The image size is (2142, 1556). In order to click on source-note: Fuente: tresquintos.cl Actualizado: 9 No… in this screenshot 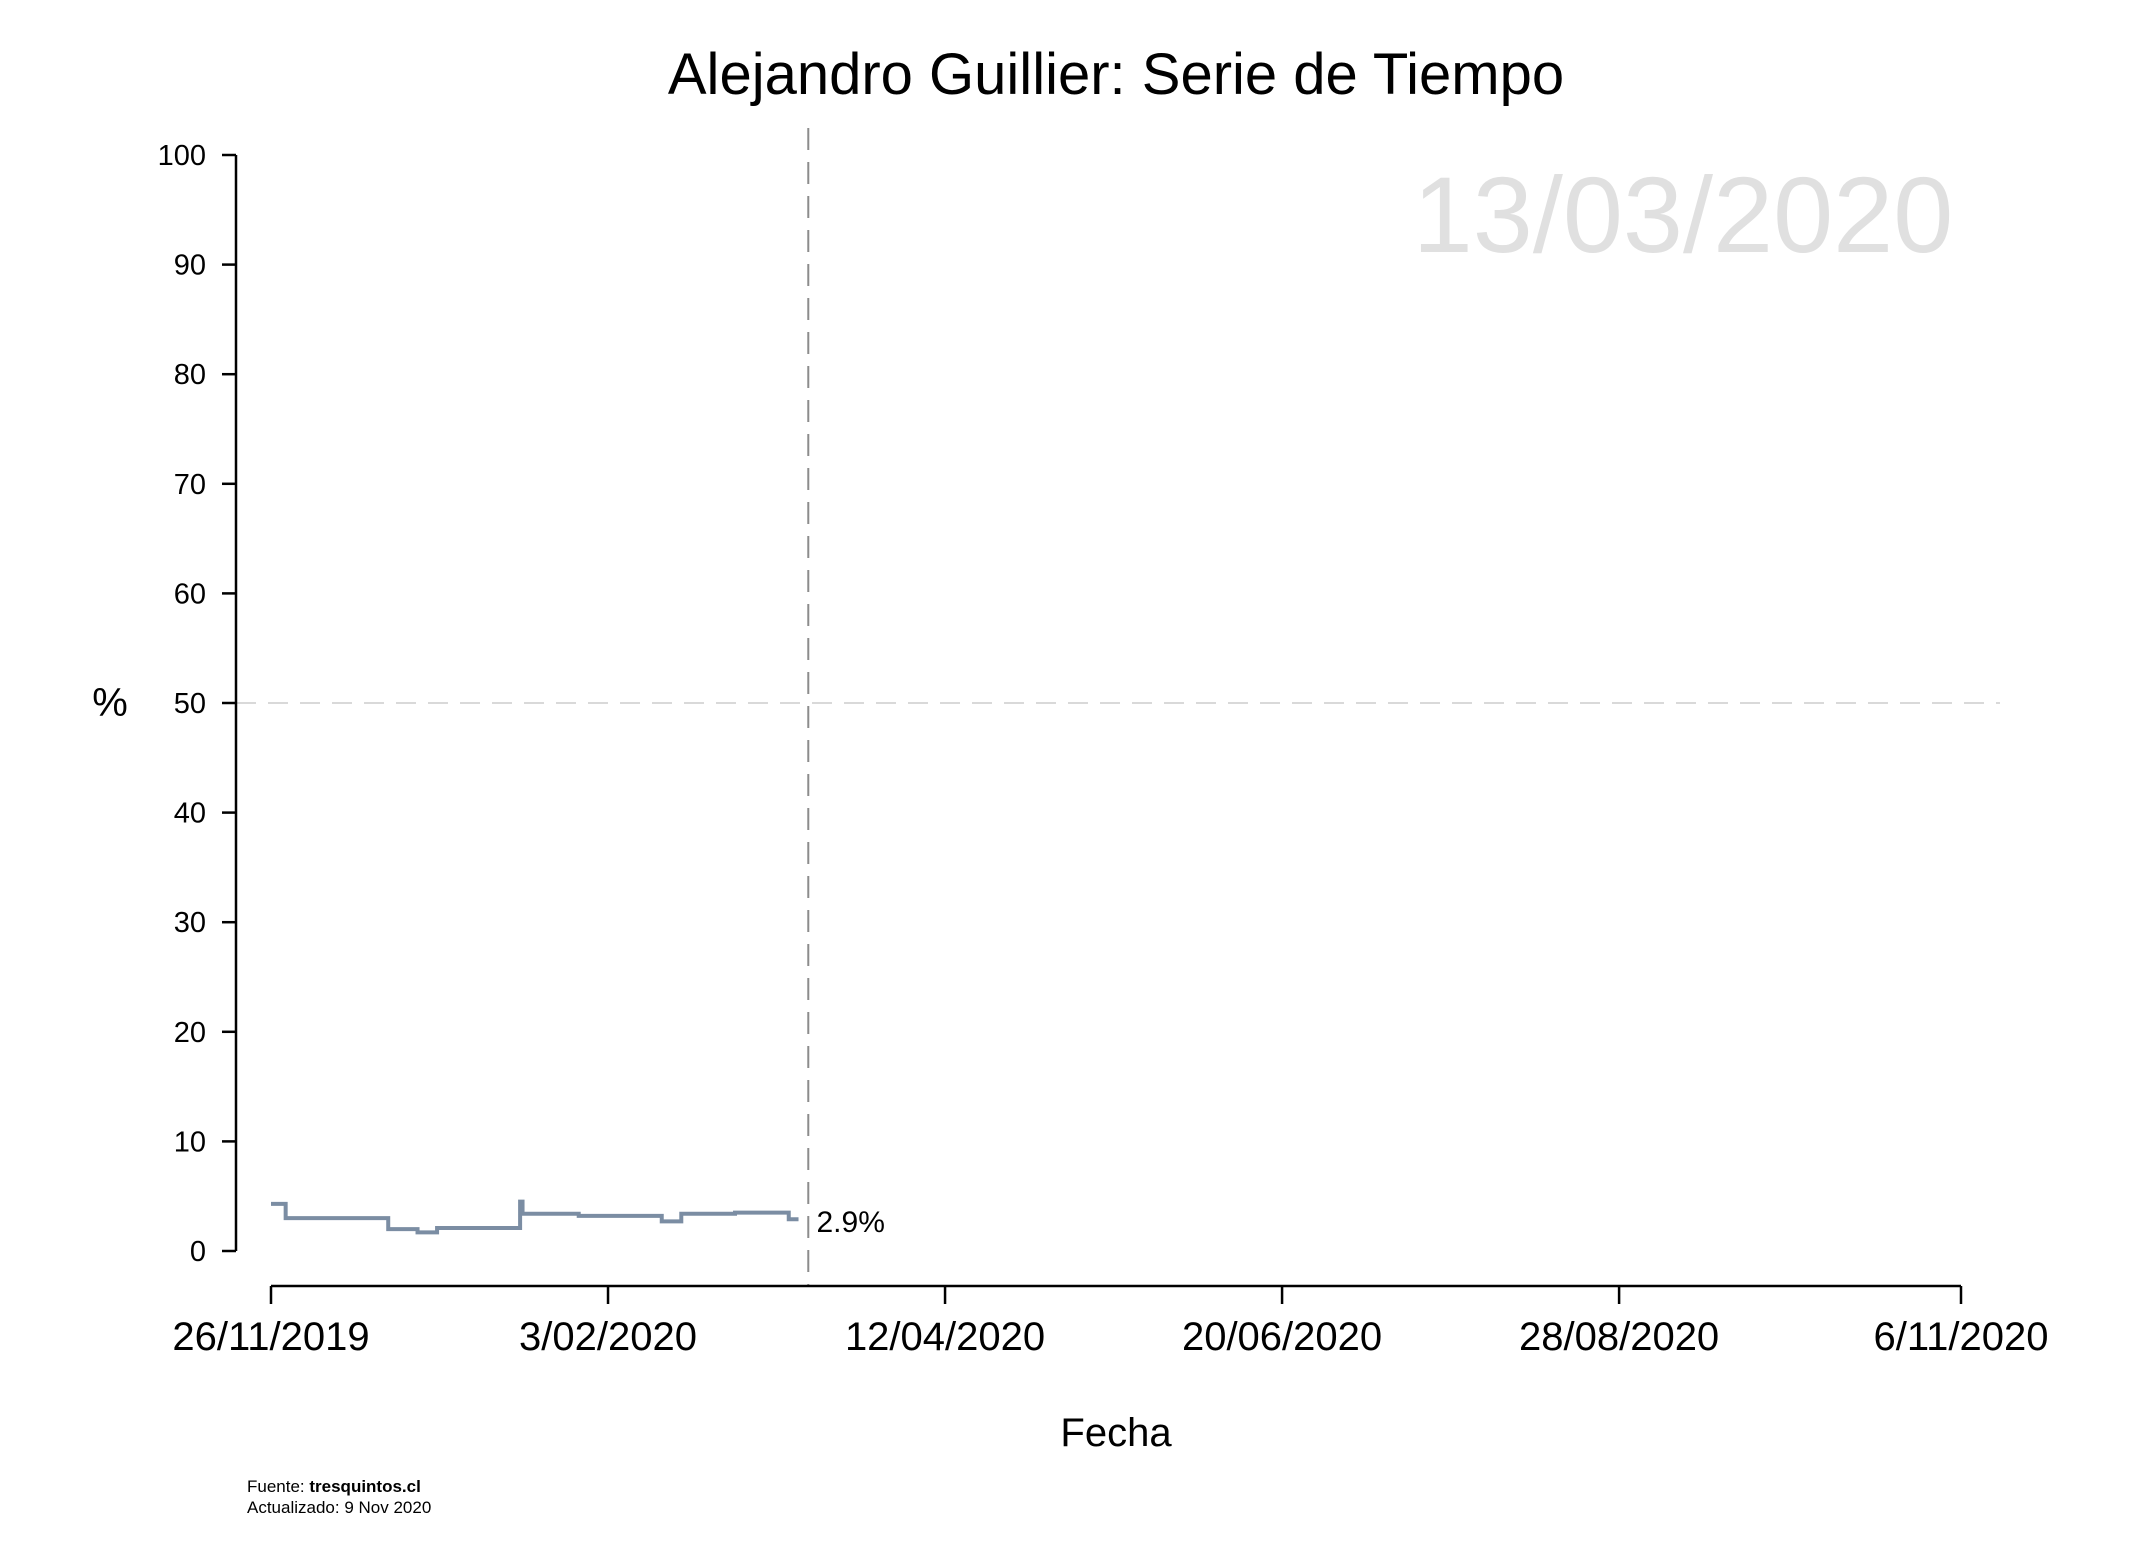, I will do `click(339, 1497)`.